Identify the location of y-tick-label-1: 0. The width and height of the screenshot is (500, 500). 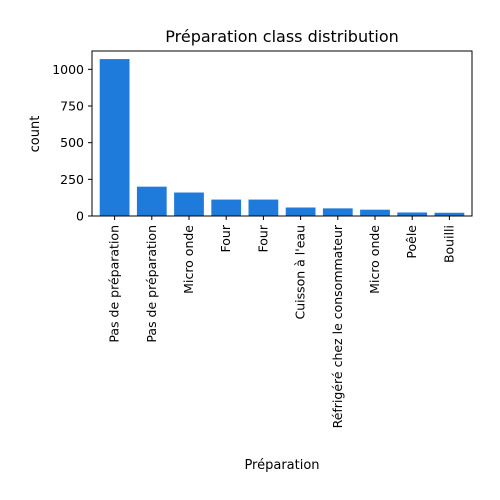
(80, 216).